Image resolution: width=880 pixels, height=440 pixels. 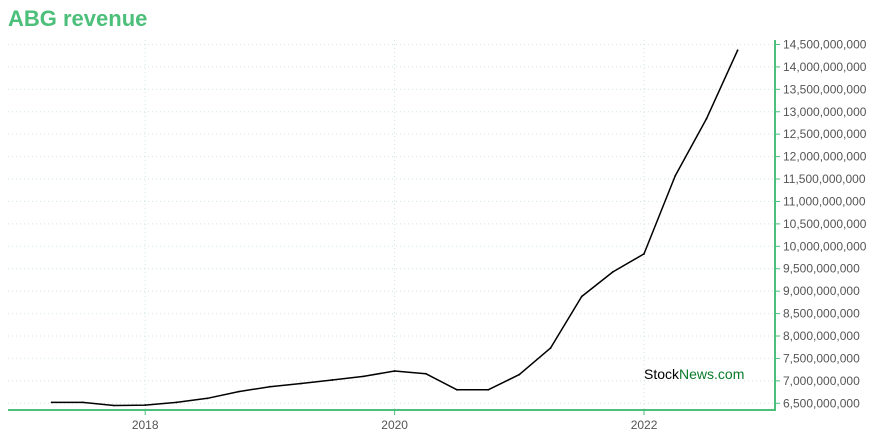 I want to click on watermark-part1: Stock, so click(x=662, y=374).